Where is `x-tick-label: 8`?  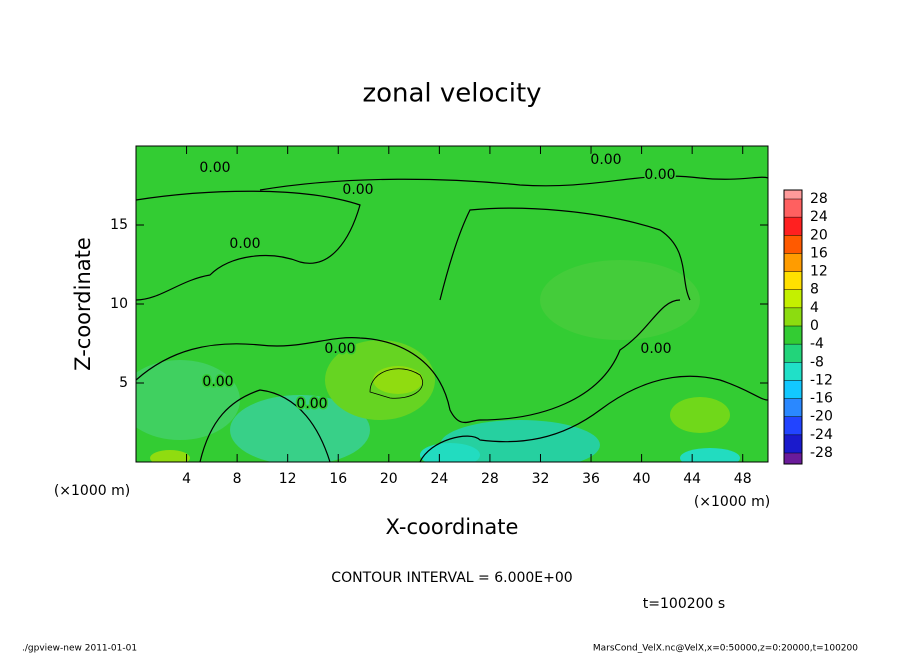
x-tick-label: 8 is located at coordinates (237, 479).